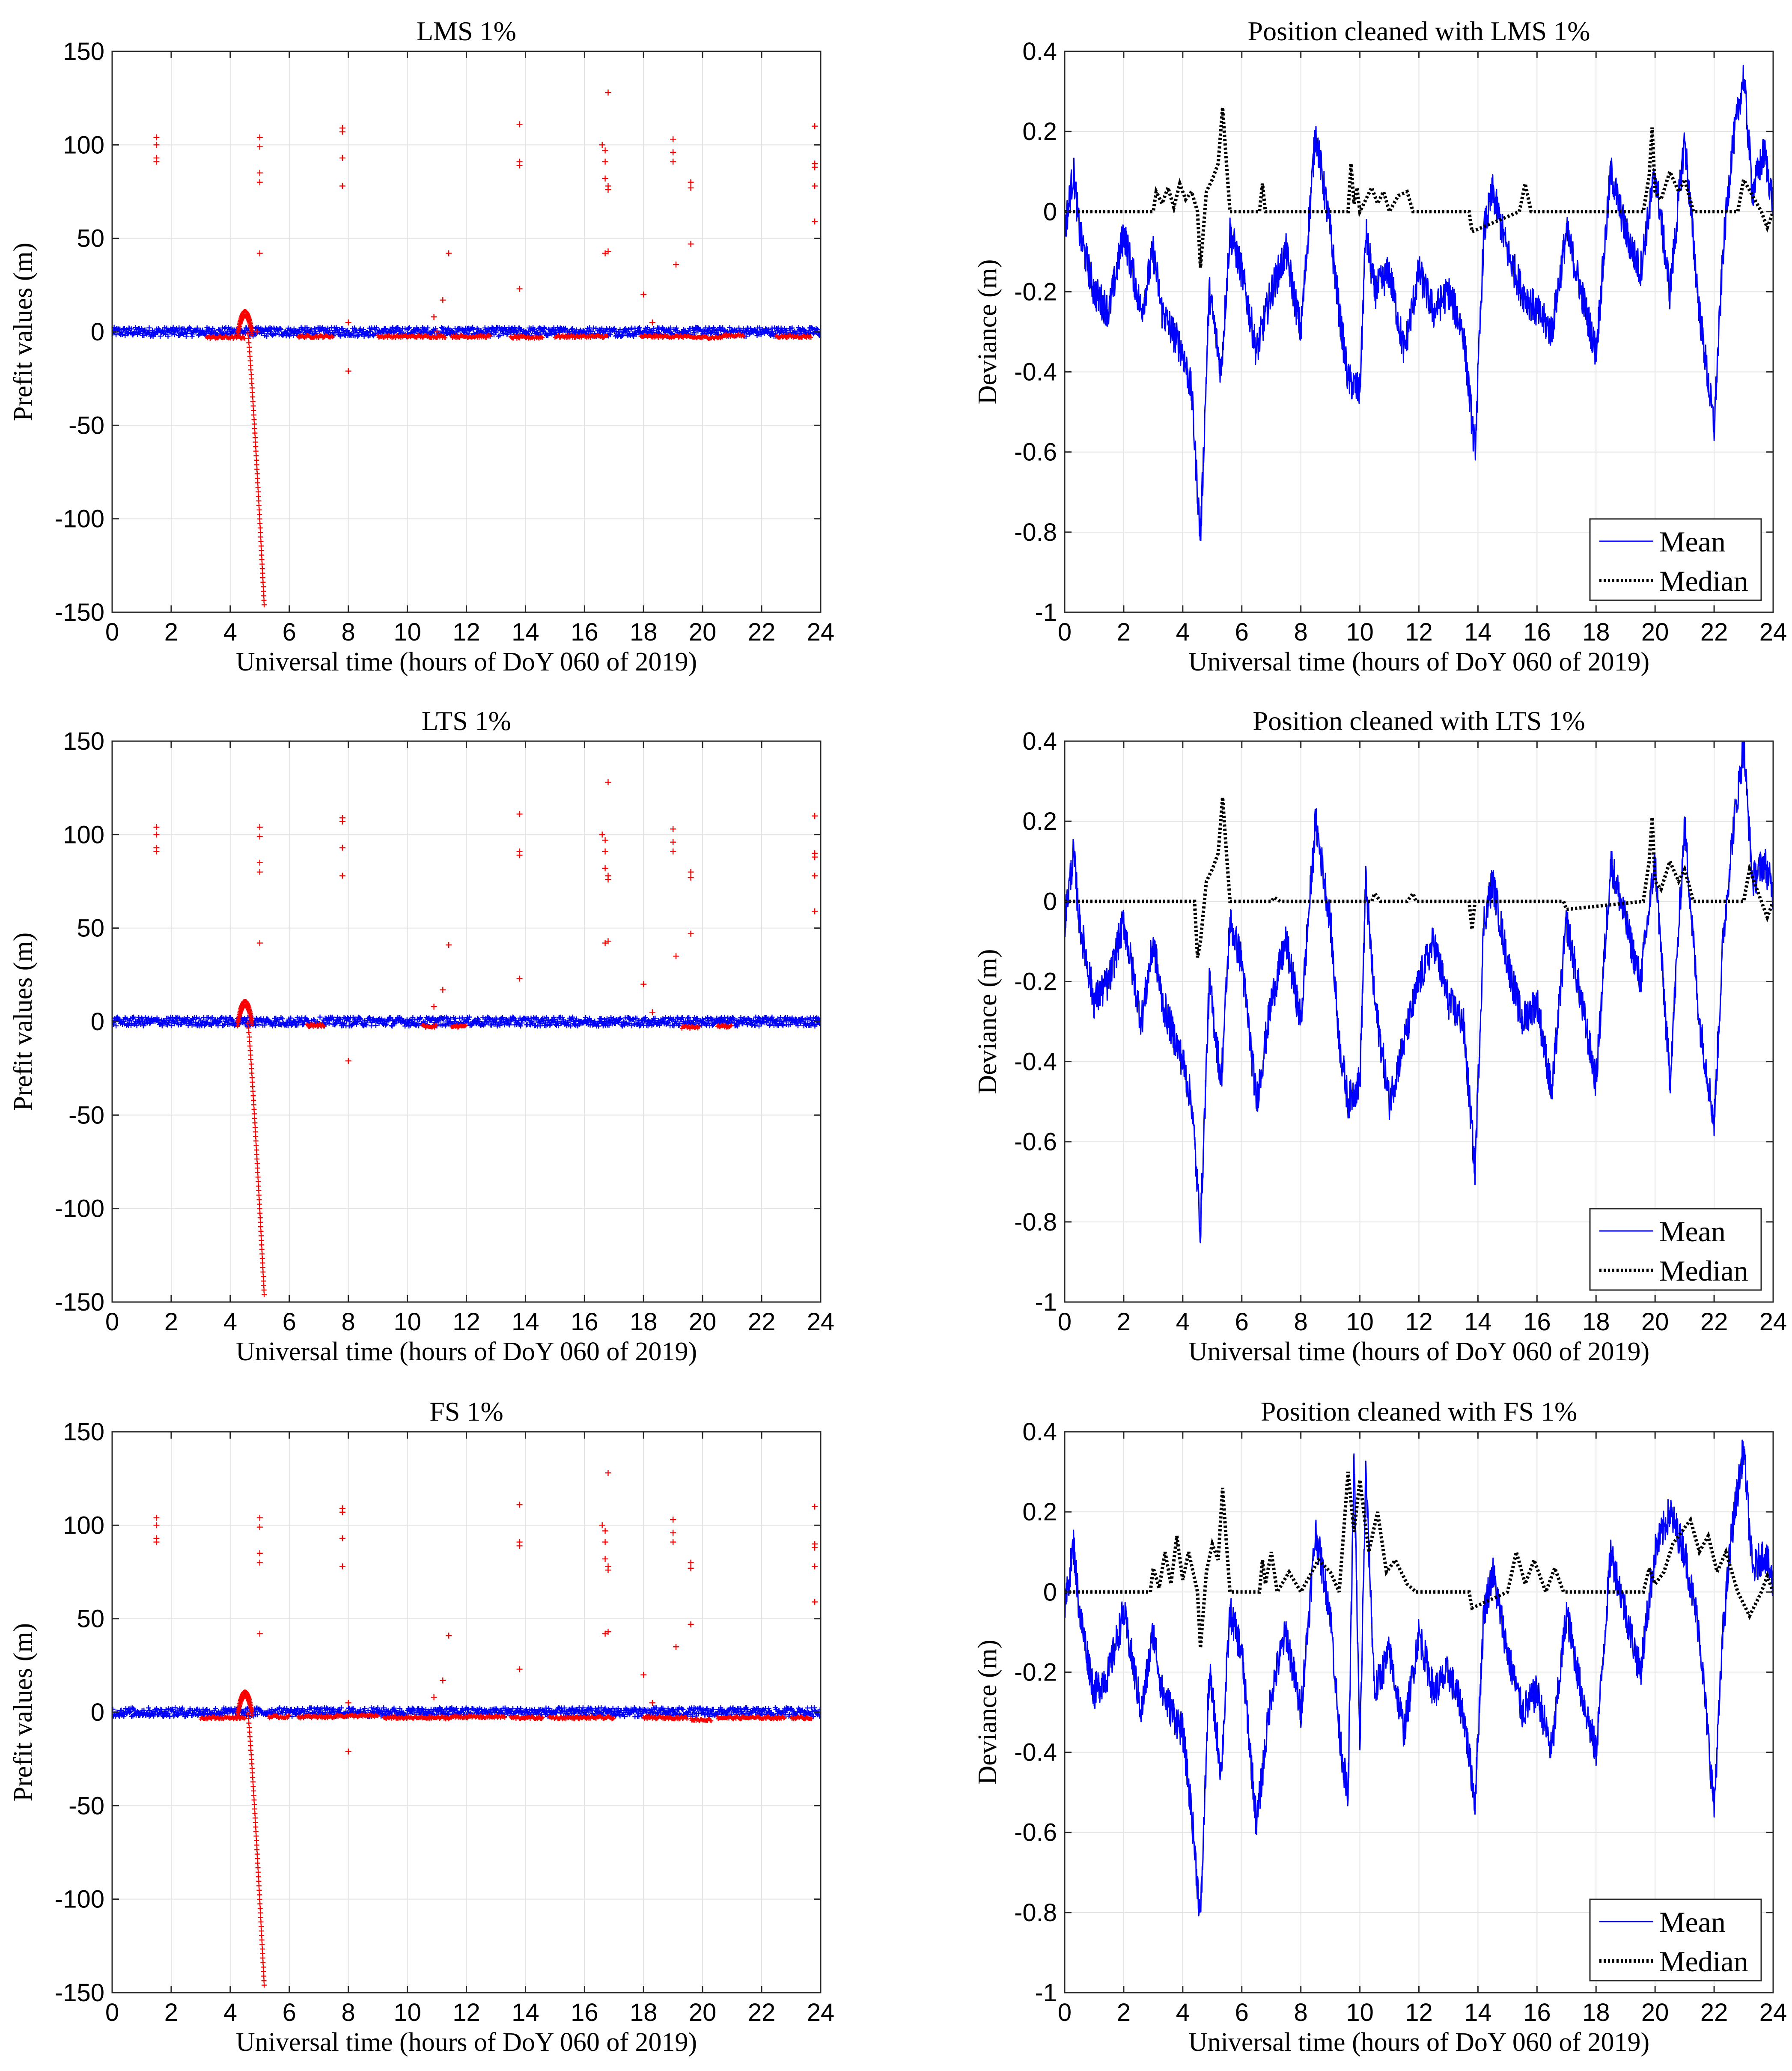  I want to click on x-tick-label: 6, so click(289, 632).